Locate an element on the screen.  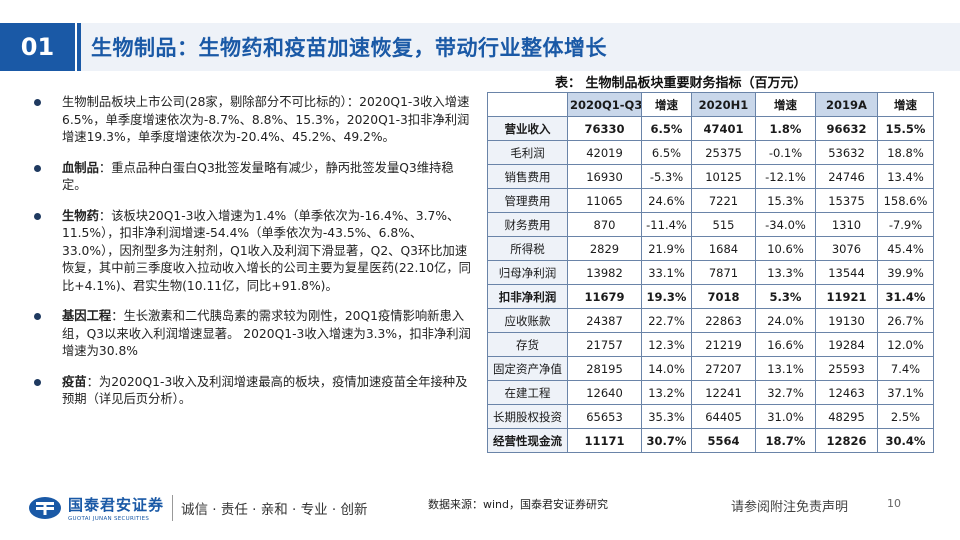
value-cell: 11921 is located at coordinates (846, 296).